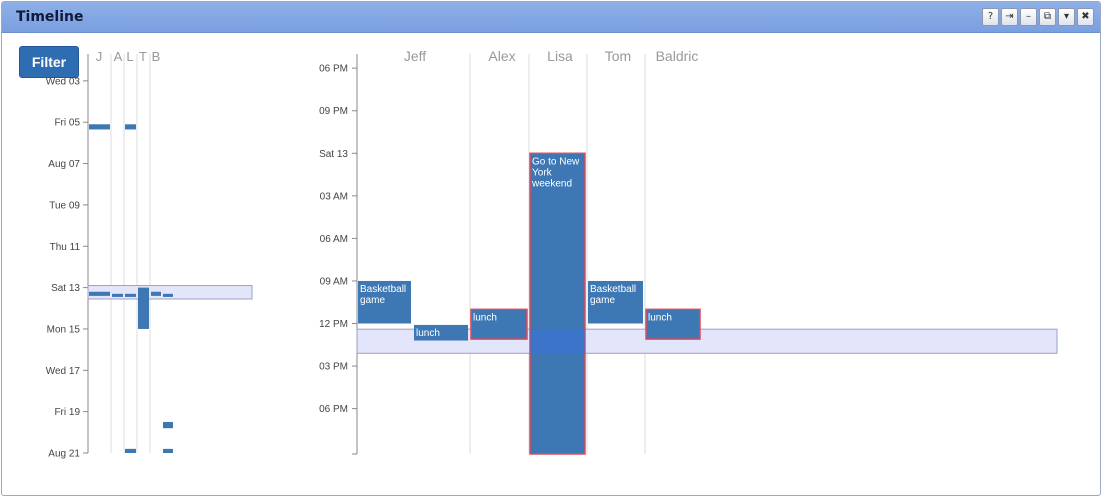  Describe the element at coordinates (1047, 17) in the screenshot. I see `popout-button: ⧉` at that location.